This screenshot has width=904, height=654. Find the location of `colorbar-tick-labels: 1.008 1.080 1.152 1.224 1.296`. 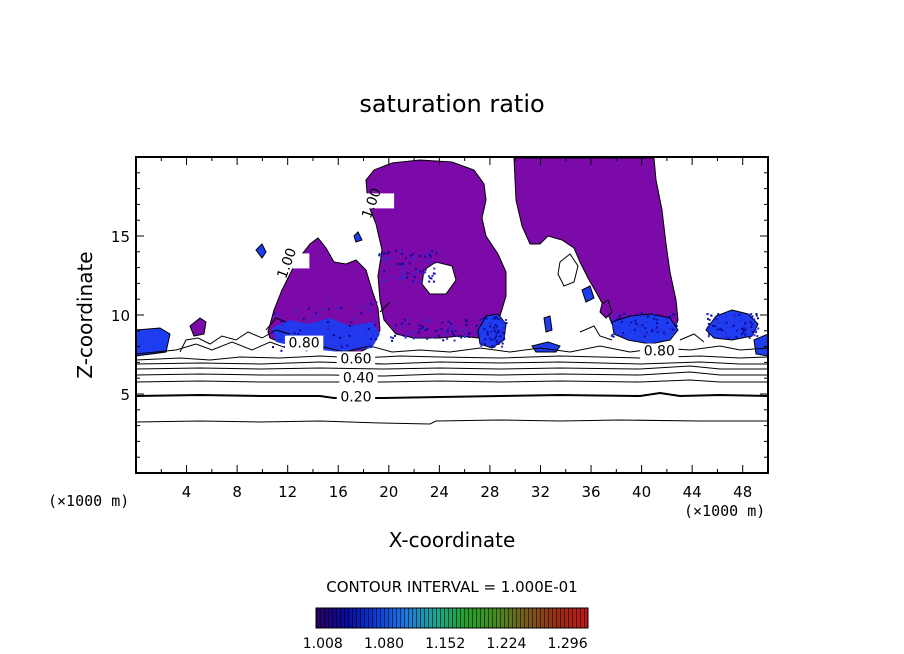

colorbar-tick-labels: 1.008 1.080 1.152 1.224 1.296 is located at coordinates (445, 644).